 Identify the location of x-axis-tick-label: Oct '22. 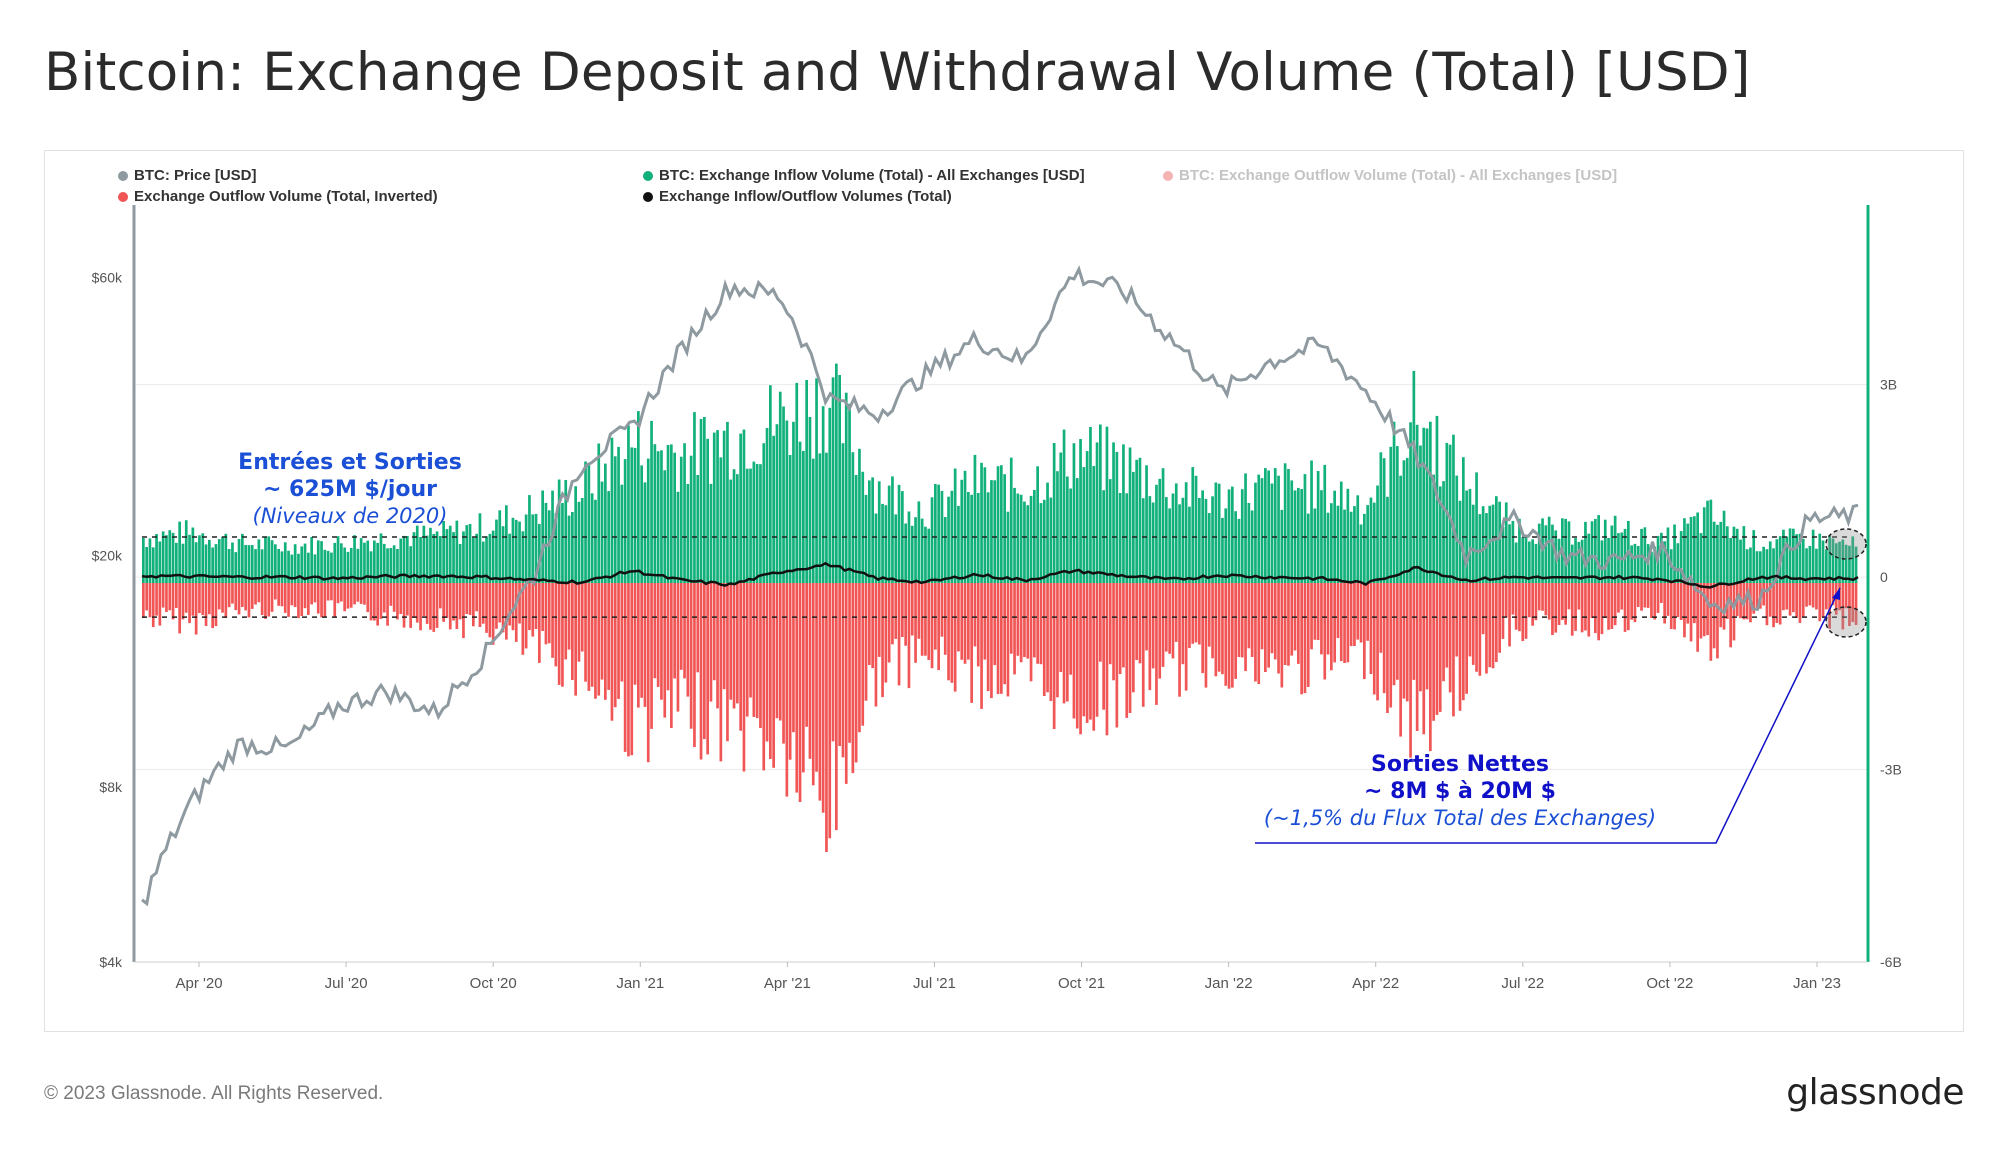
(1669, 983).